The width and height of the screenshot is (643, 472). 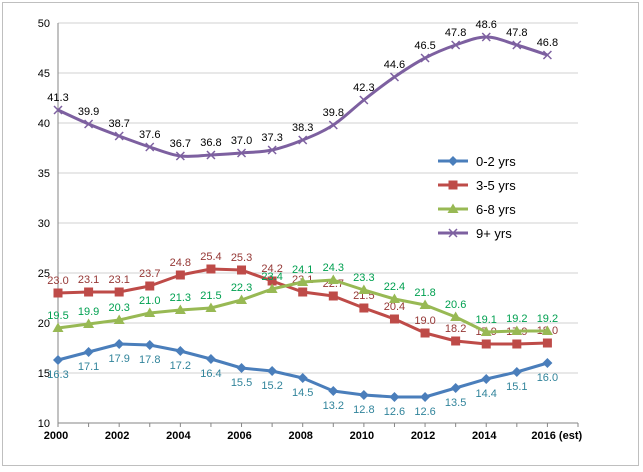 I want to click on data-label: 16.3, so click(x=57, y=375).